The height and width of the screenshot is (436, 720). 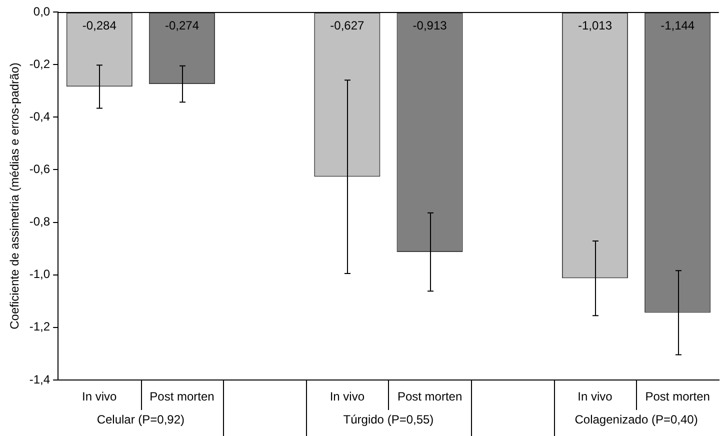 What do you see at coordinates (39, 379) in the screenshot?
I see `y-tick-label: -1,4` at bounding box center [39, 379].